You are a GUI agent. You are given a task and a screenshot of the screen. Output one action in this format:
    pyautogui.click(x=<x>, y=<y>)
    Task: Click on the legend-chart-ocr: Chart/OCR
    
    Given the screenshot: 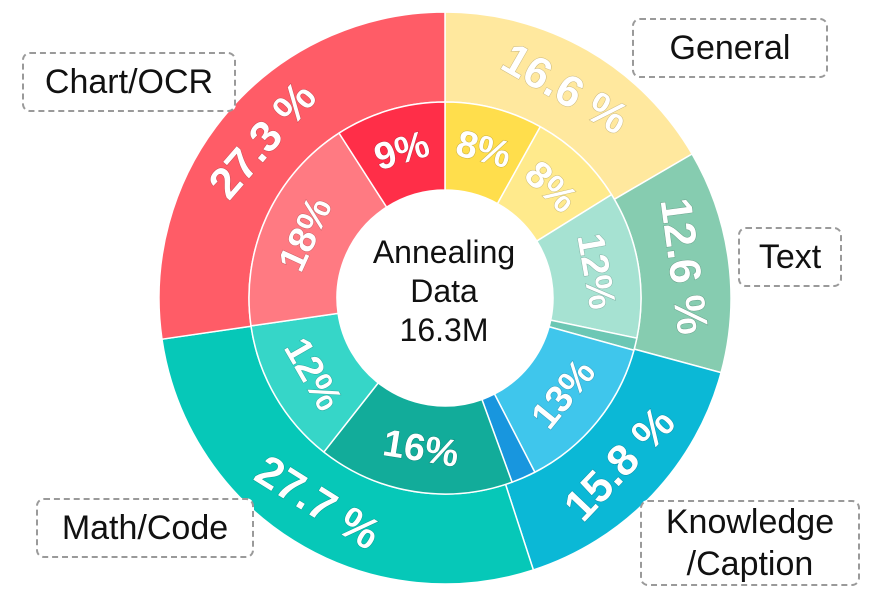 What is the action you would take?
    pyautogui.click(x=129, y=82)
    